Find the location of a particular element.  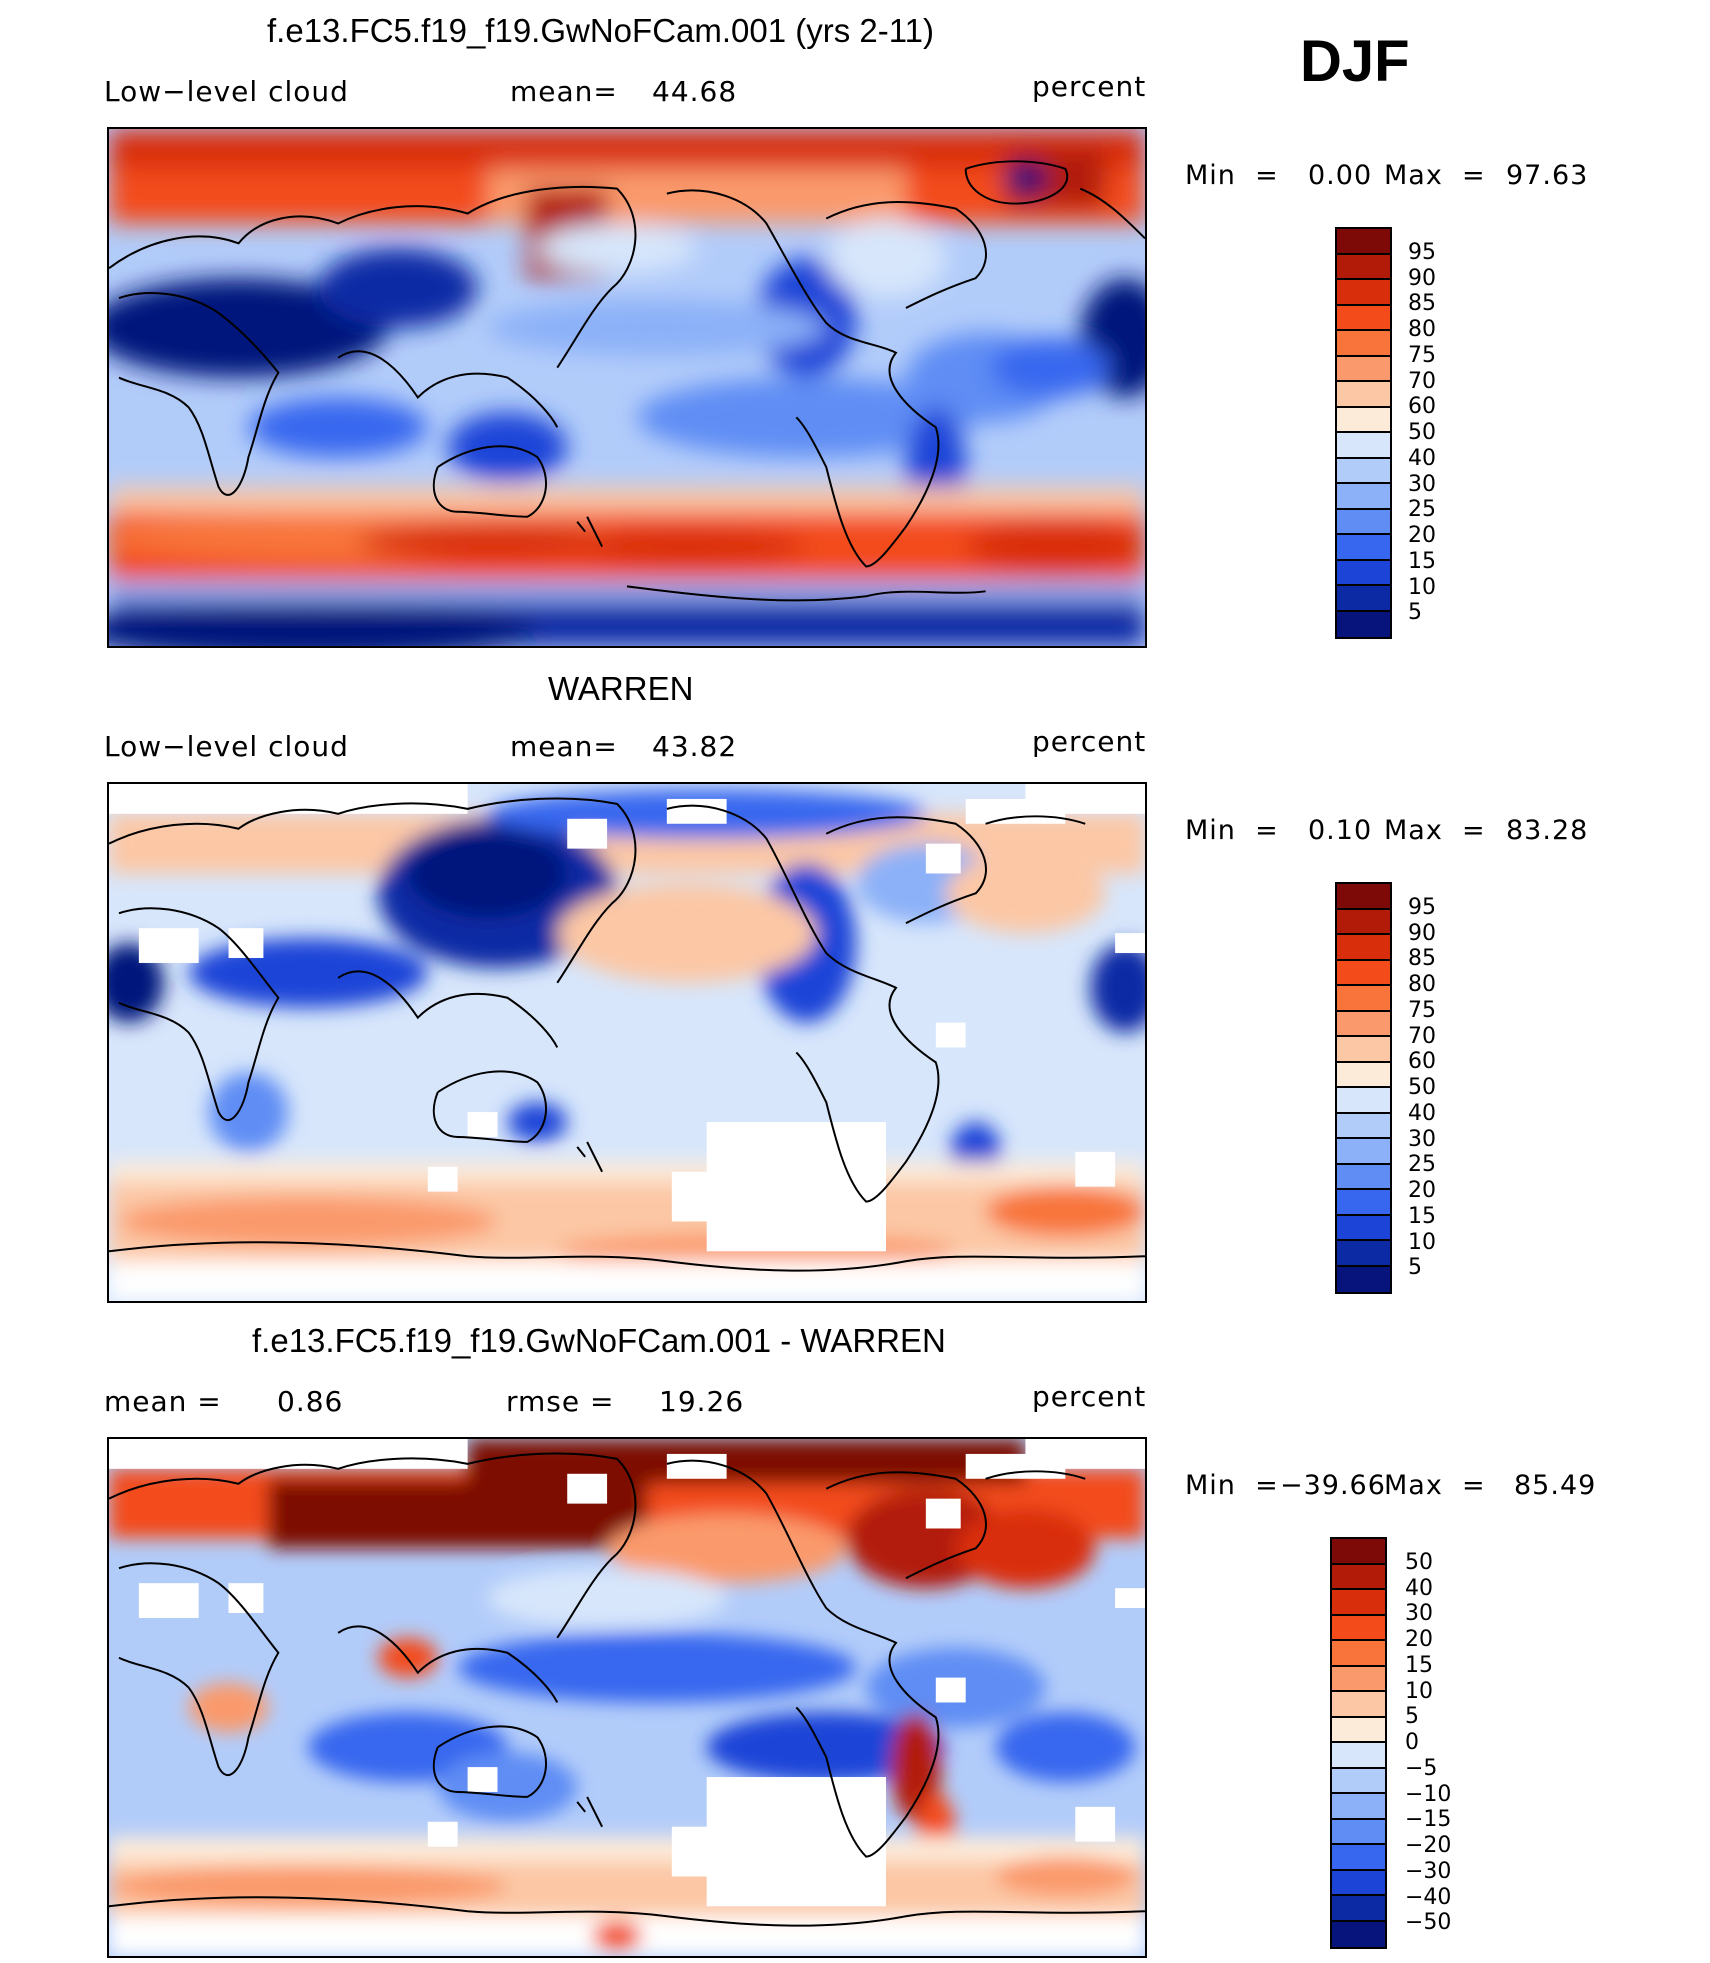

colorbar-tick-label: 50 is located at coordinates (1422, 432).